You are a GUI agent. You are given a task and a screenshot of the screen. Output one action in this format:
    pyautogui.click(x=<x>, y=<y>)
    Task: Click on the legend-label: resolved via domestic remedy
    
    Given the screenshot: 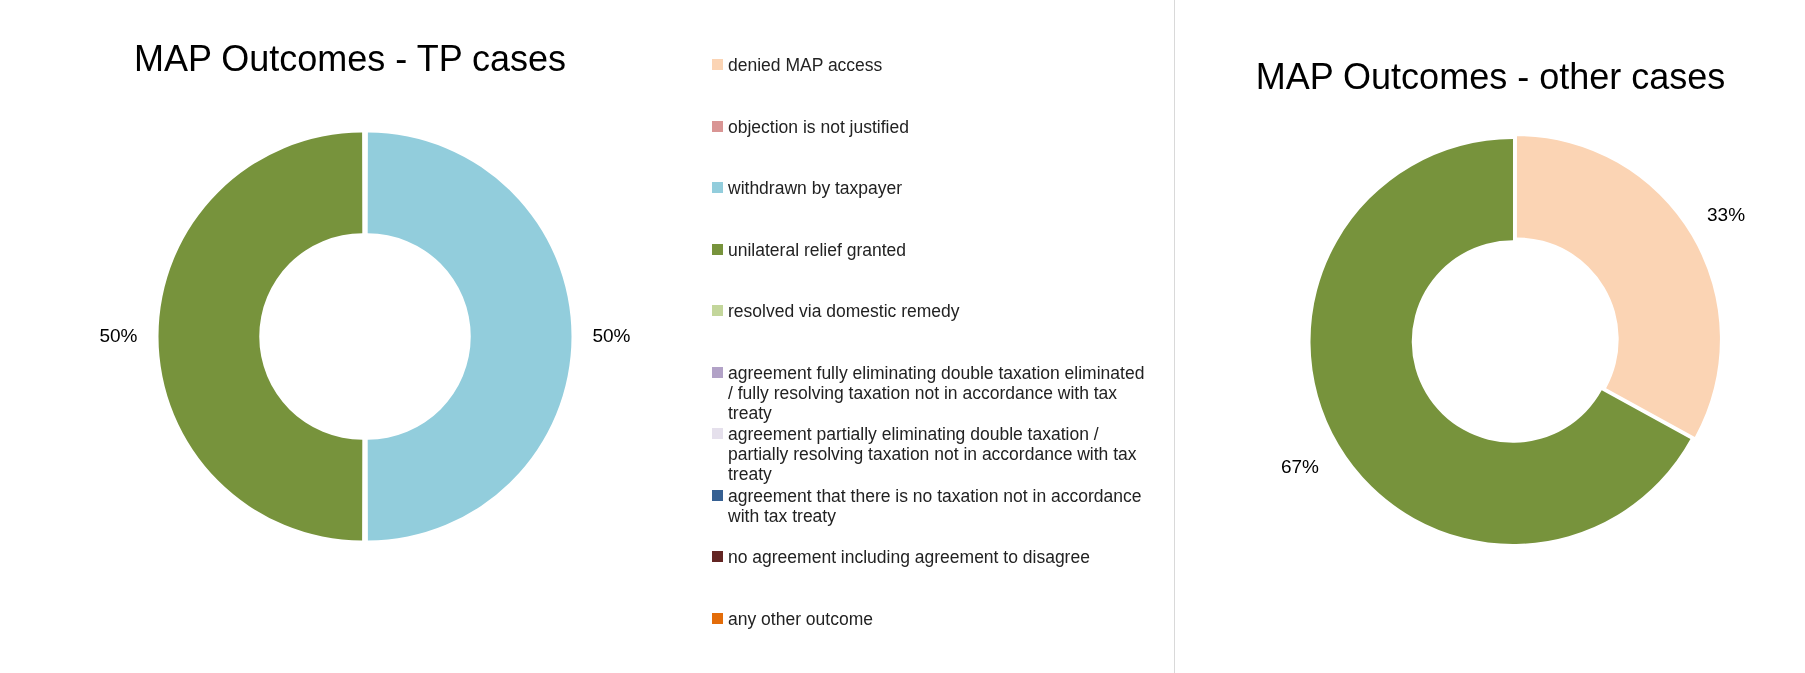 What is the action you would take?
    pyautogui.click(x=844, y=311)
    